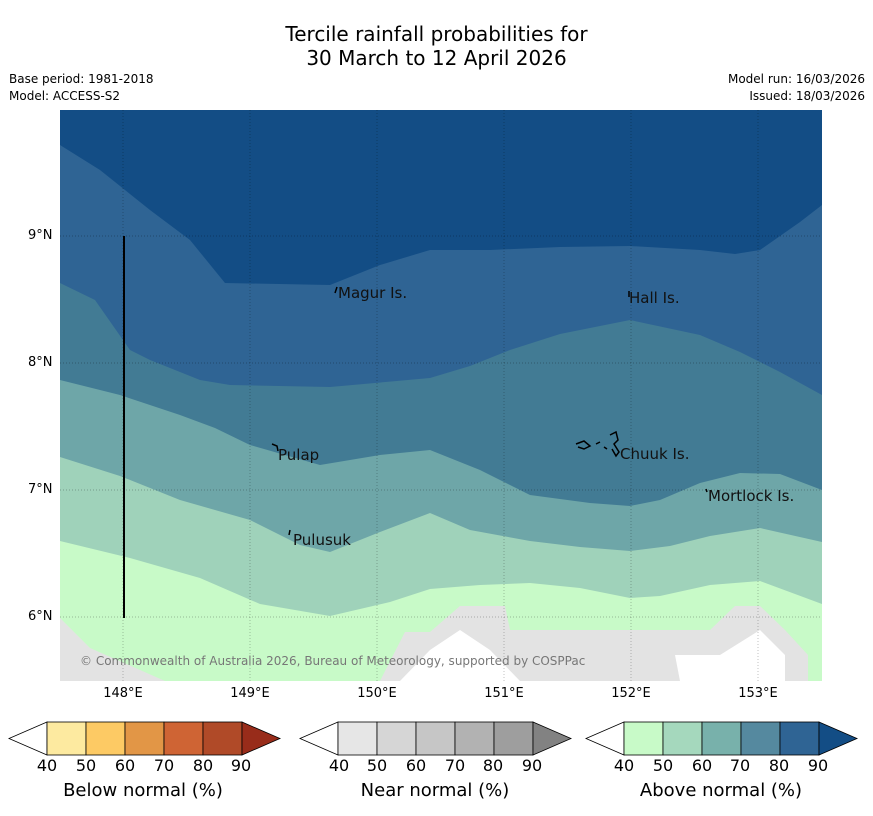 The width and height of the screenshot is (873, 816). I want to click on legend-near-arrow-low, so click(318, 738).